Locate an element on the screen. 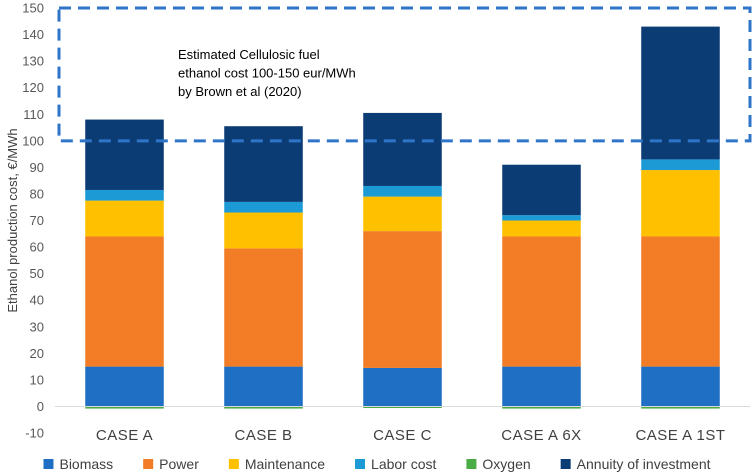 The image size is (754, 475). legend-label-maintenance: Maintenance is located at coordinates (285, 464).